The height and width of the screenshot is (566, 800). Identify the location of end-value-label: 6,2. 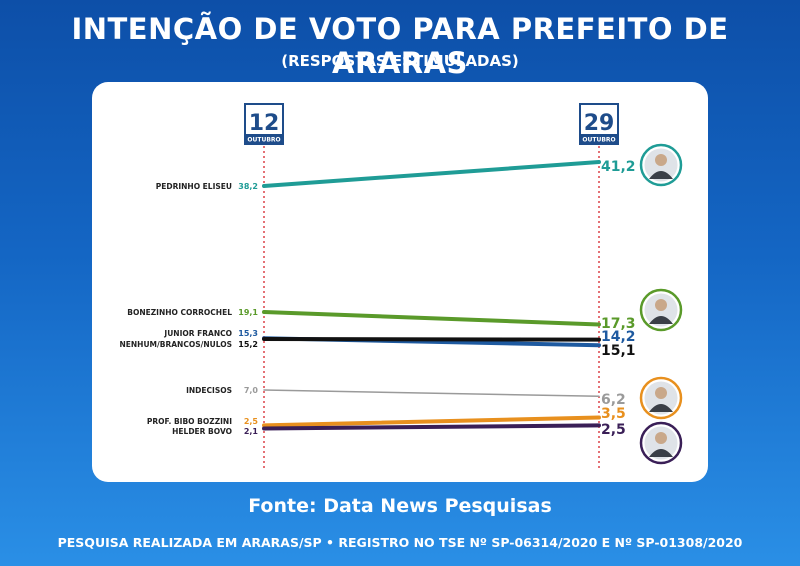
(613, 400).